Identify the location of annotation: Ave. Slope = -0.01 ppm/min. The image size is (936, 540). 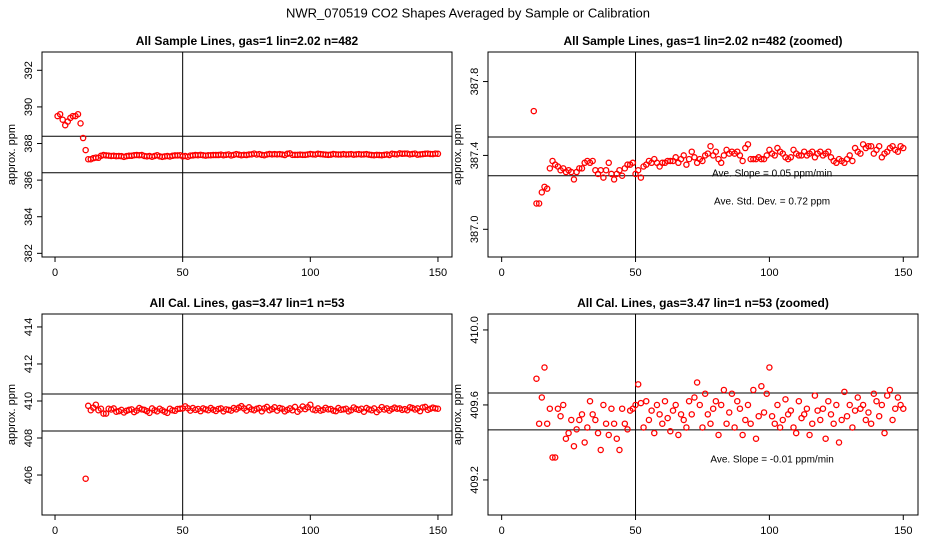
(772, 460).